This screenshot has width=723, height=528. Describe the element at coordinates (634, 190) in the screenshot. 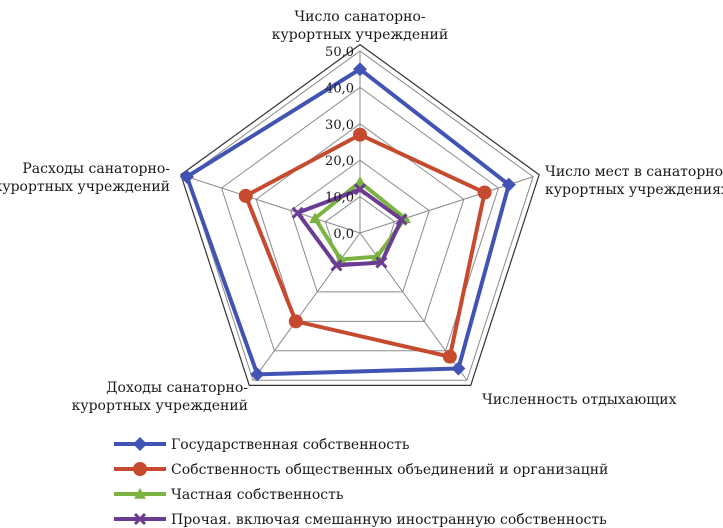

I see `axis-title-line: курортных учреждениях` at that location.